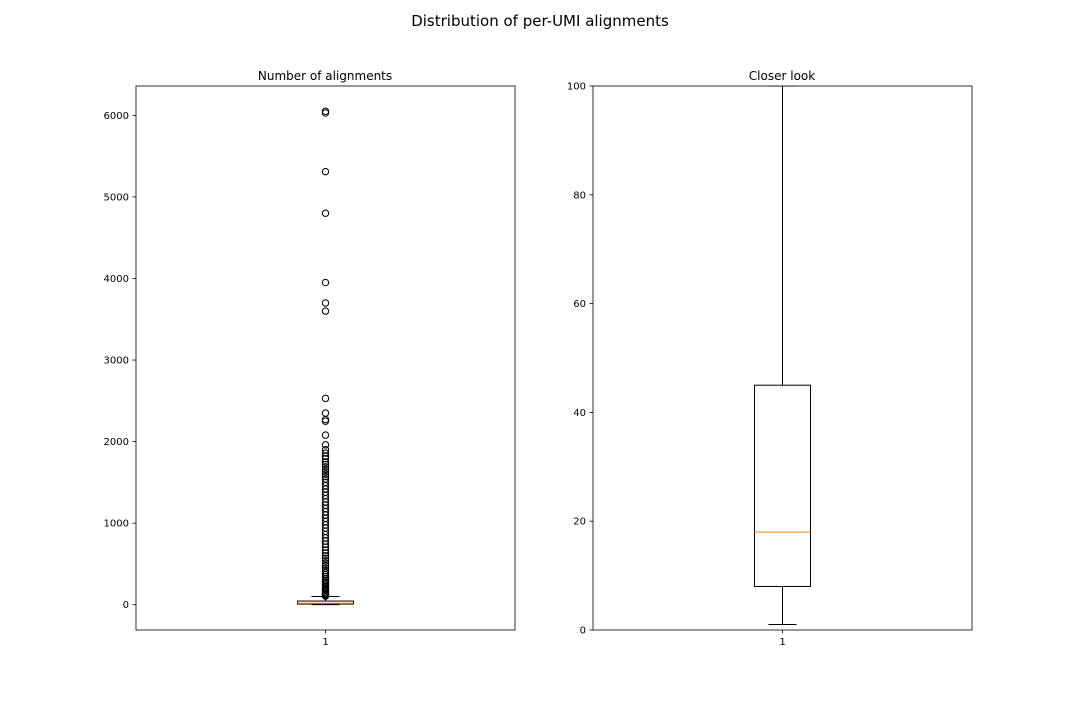  I want to click on axes-title: Number of alignments, so click(325, 76).